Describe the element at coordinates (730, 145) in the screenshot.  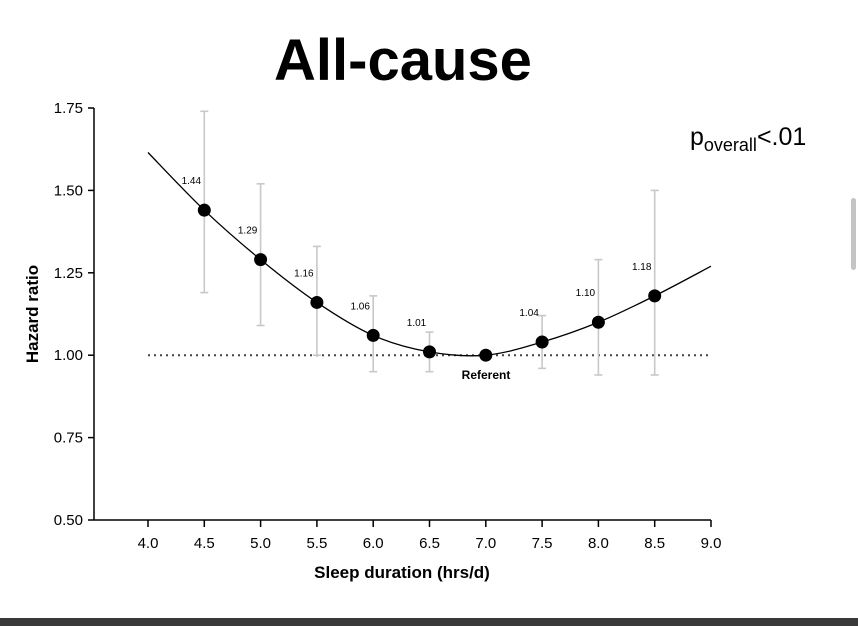
I see `p-value-subscript: overall` at that location.